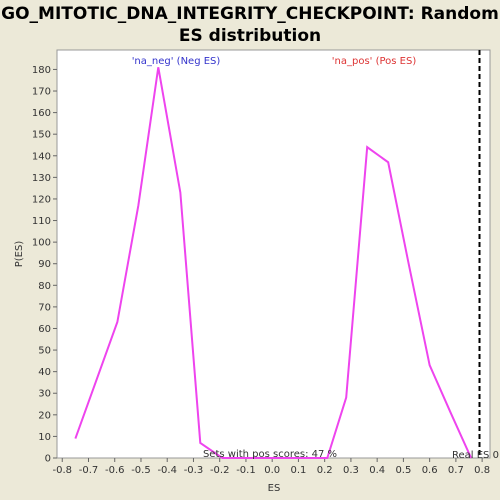 Image resolution: width=500 pixels, height=500 pixels. I want to click on y-tick-label: 40, so click(44, 372).